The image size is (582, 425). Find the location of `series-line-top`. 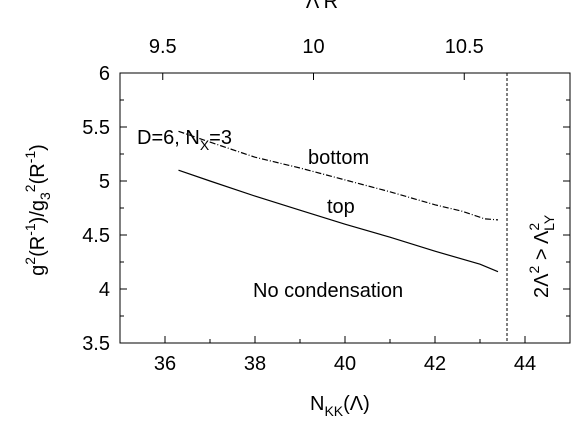

series-line-top is located at coordinates (338, 221).